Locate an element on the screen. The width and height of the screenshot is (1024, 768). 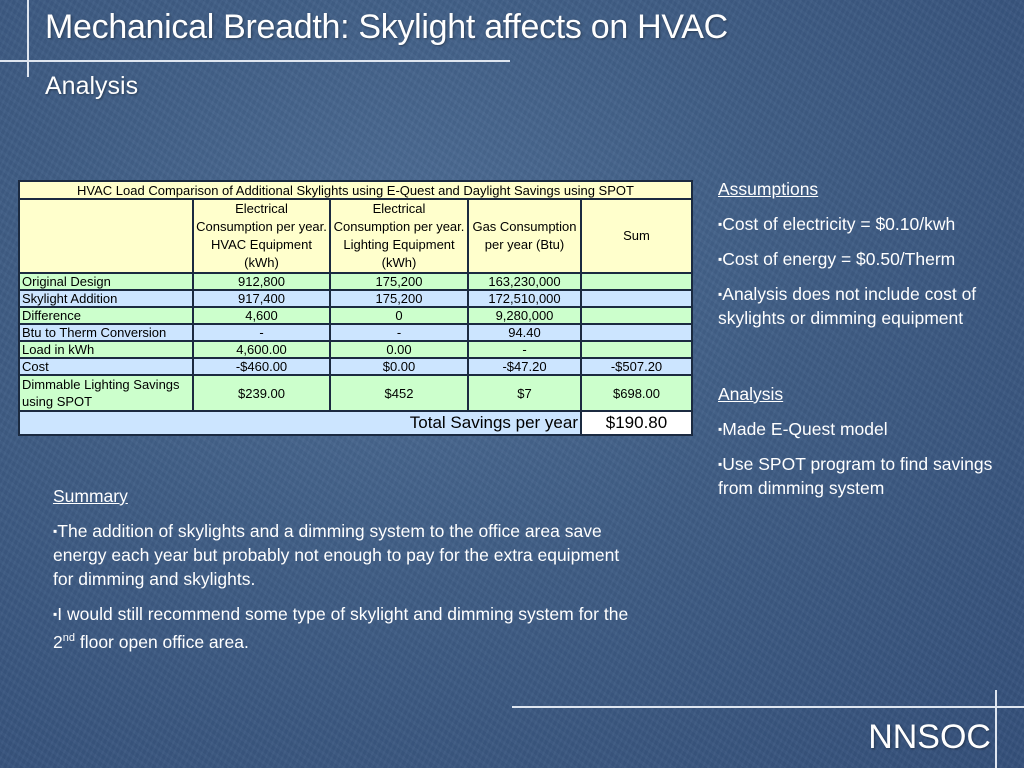
row-label: Original Design is located at coordinates (106, 281).